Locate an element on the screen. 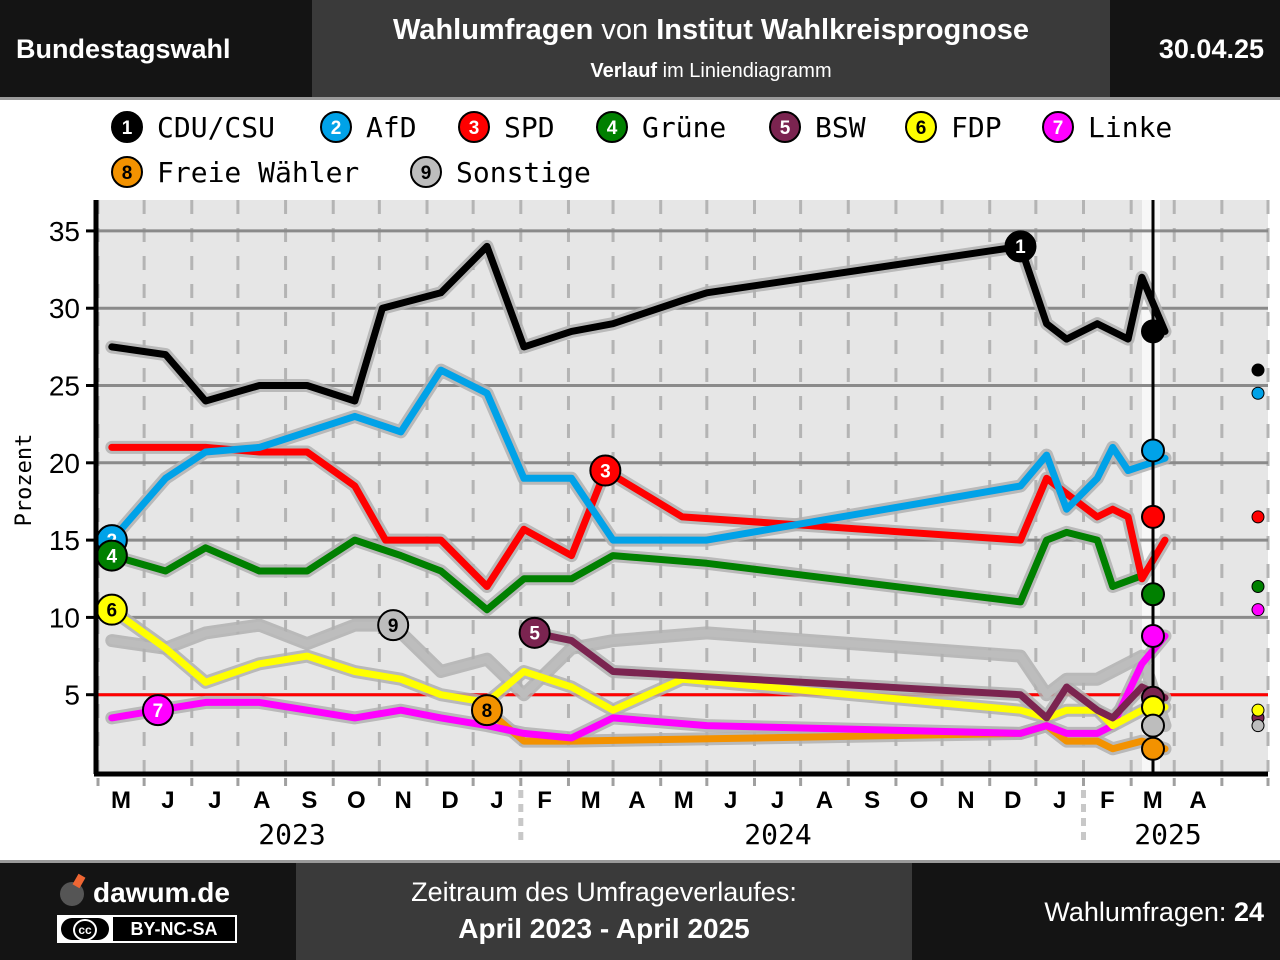  poll-count-value: 24 is located at coordinates (1248, 912).